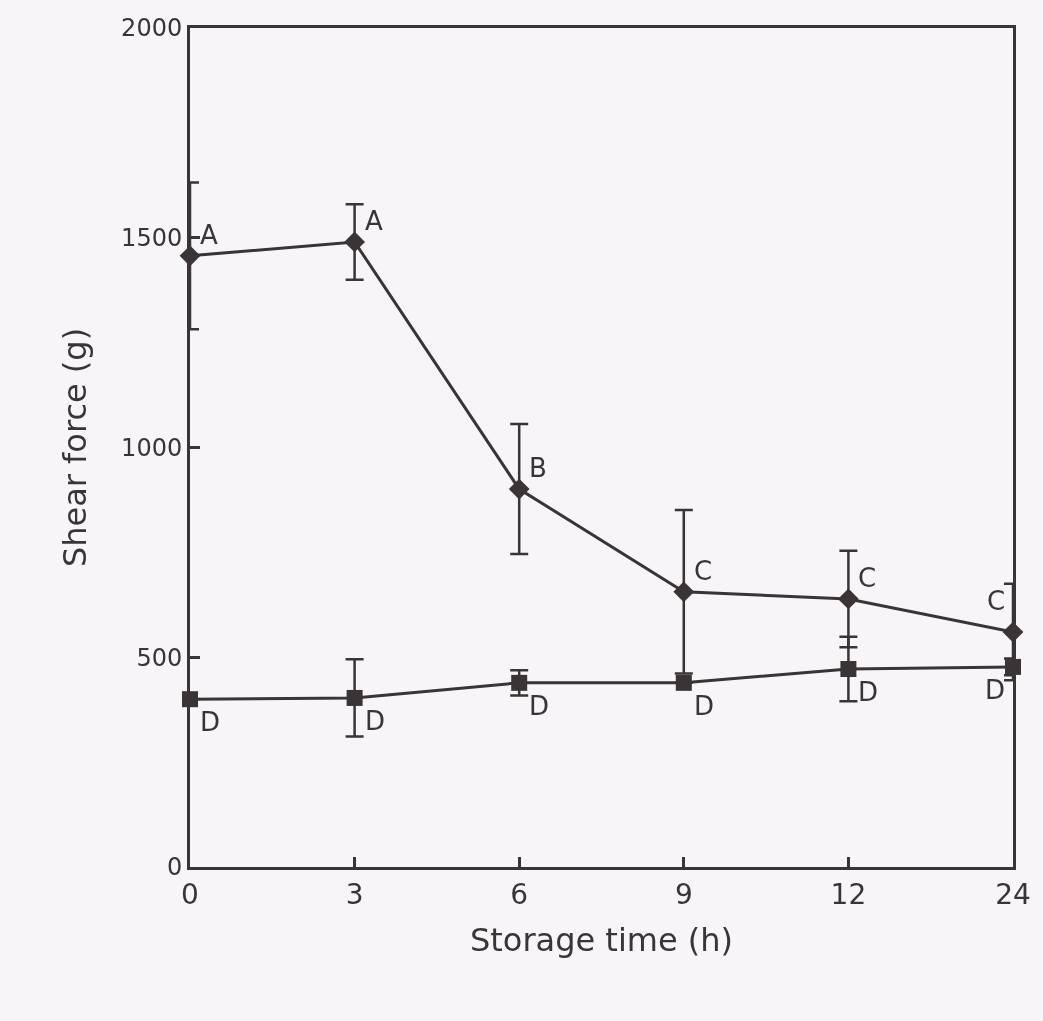 This screenshot has height=1021, width=1043. Describe the element at coordinates (152, 238) in the screenshot. I see `y-tick-label: 1500` at that location.